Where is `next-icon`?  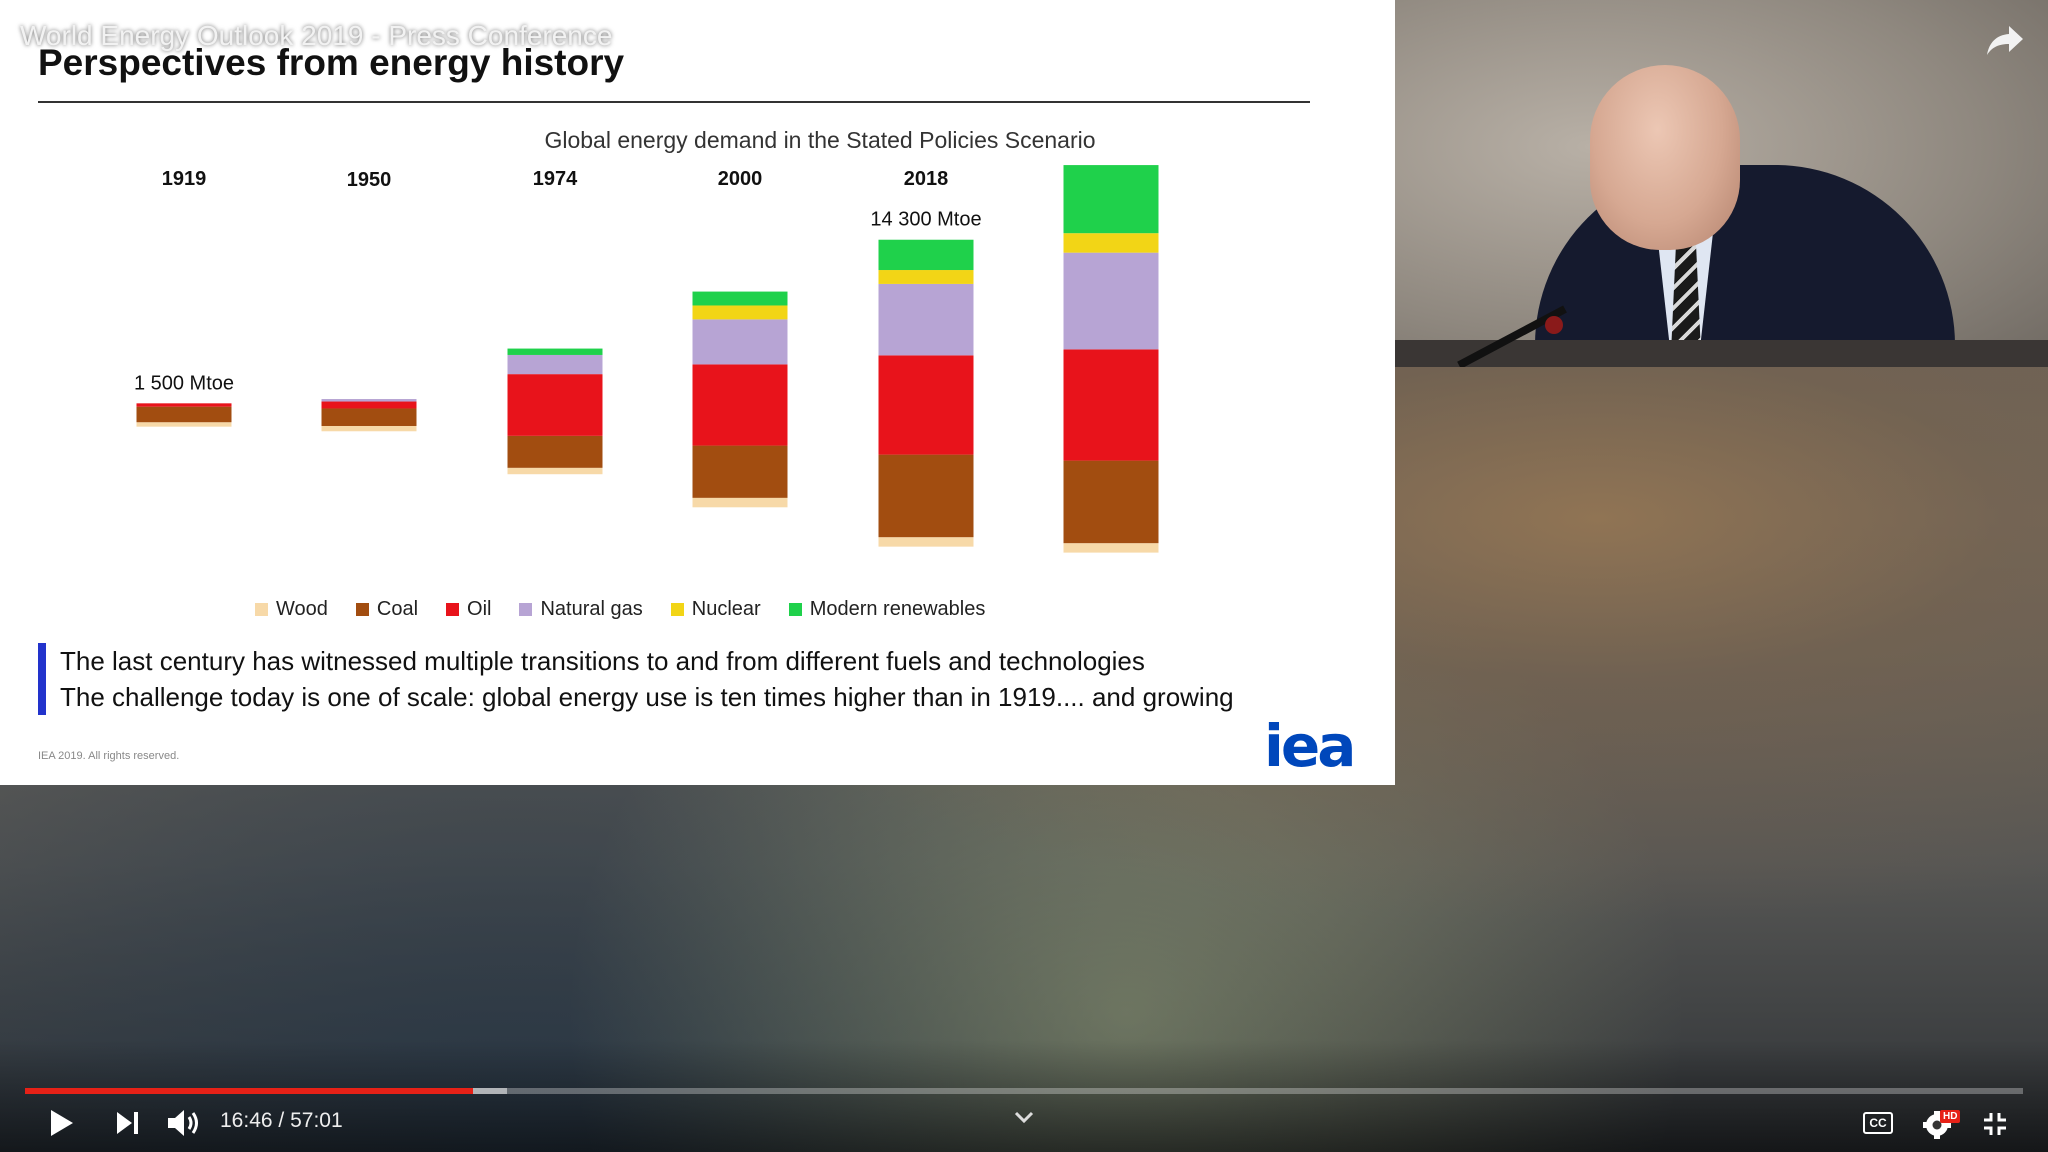
next-icon is located at coordinates (128, 1123).